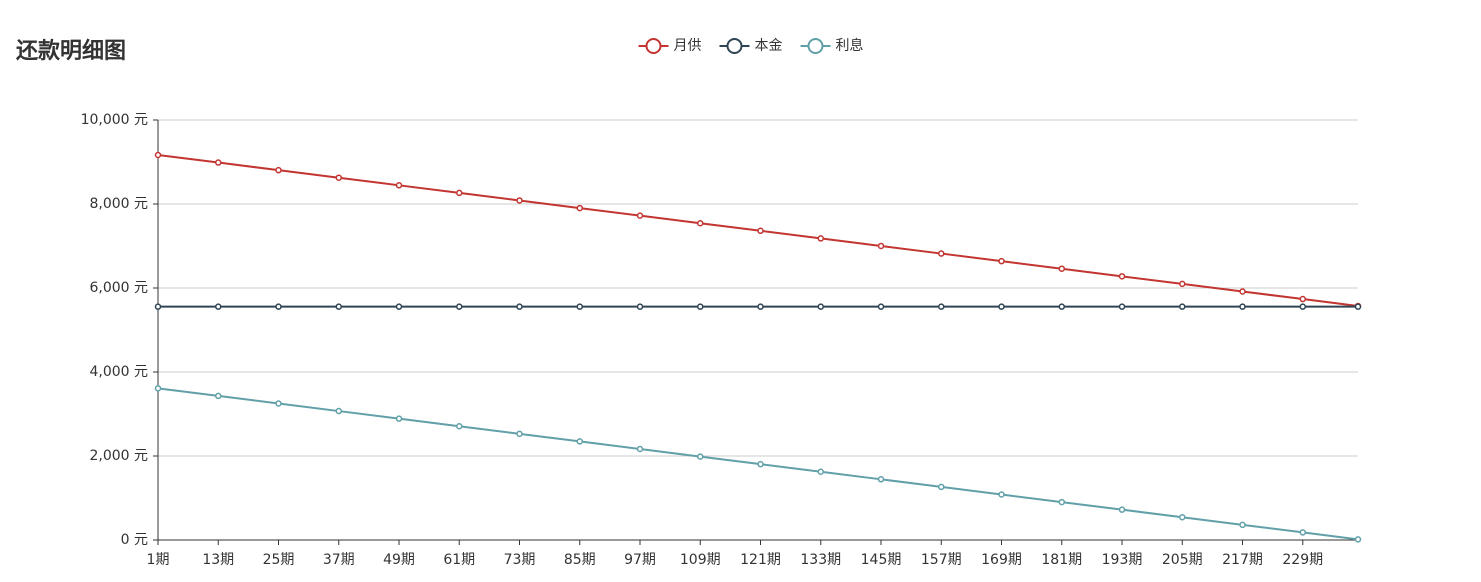  I want to click on x-tick-label: 13期, so click(218, 560).